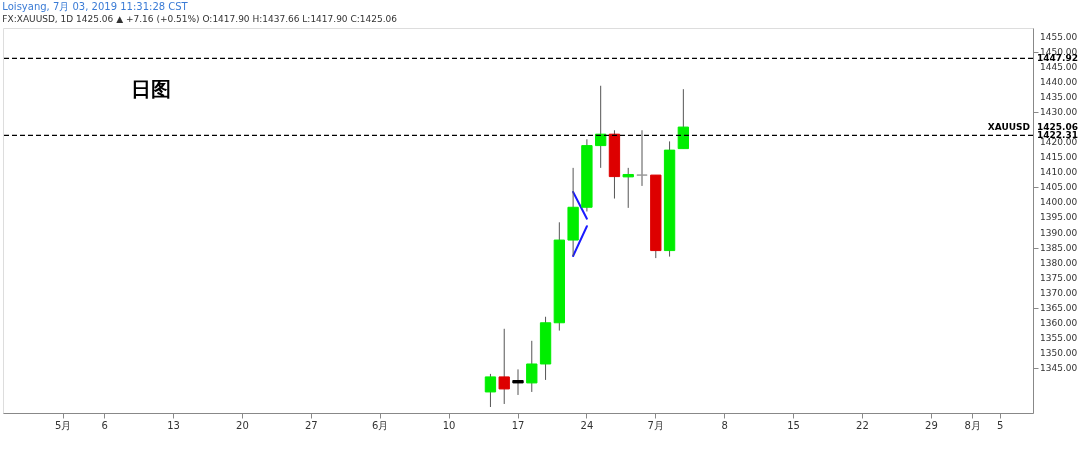 This screenshot has width=1080, height=456. Describe the element at coordinates (1059, 157) in the screenshot. I see `y-tick-label: 1415.00` at that location.